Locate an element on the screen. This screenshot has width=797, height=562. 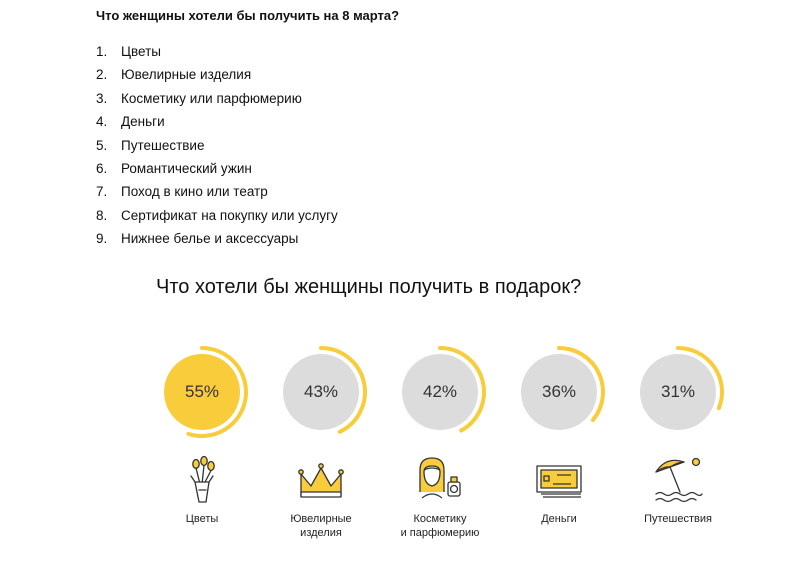
list-item: 4. Деньги is located at coordinates (217, 121).